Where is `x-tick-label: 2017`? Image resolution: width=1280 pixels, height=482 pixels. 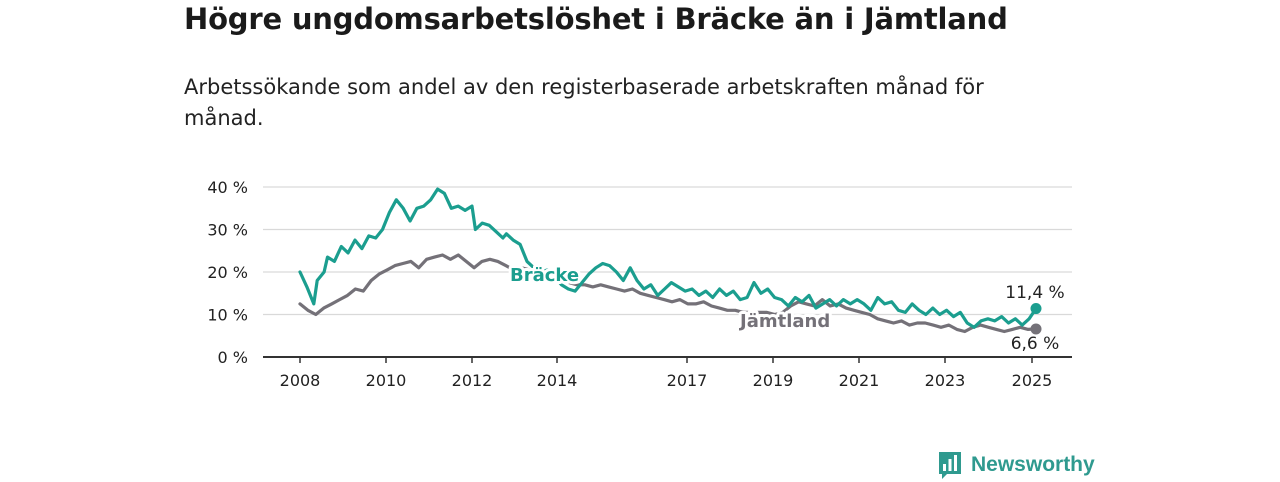
x-tick-label: 2017 is located at coordinates (687, 380).